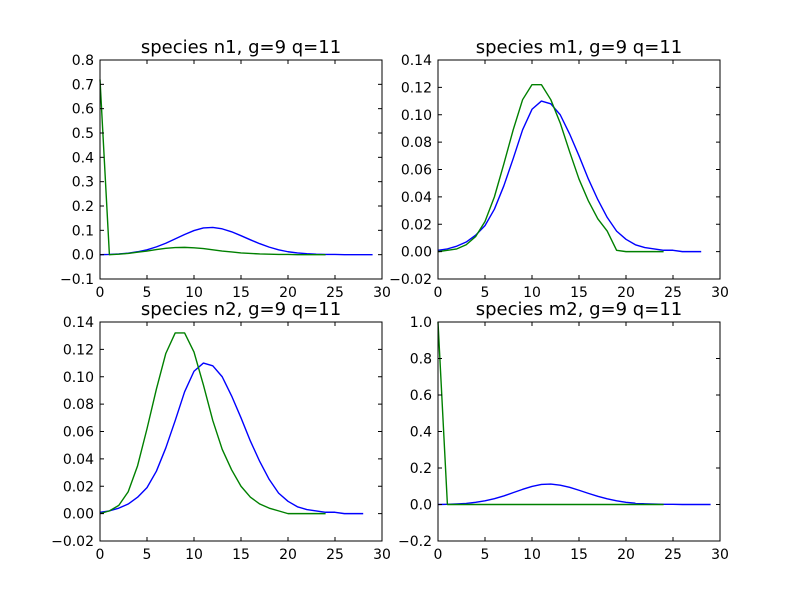  I want to click on y-tick-label: −0.2, so click(415, 542).